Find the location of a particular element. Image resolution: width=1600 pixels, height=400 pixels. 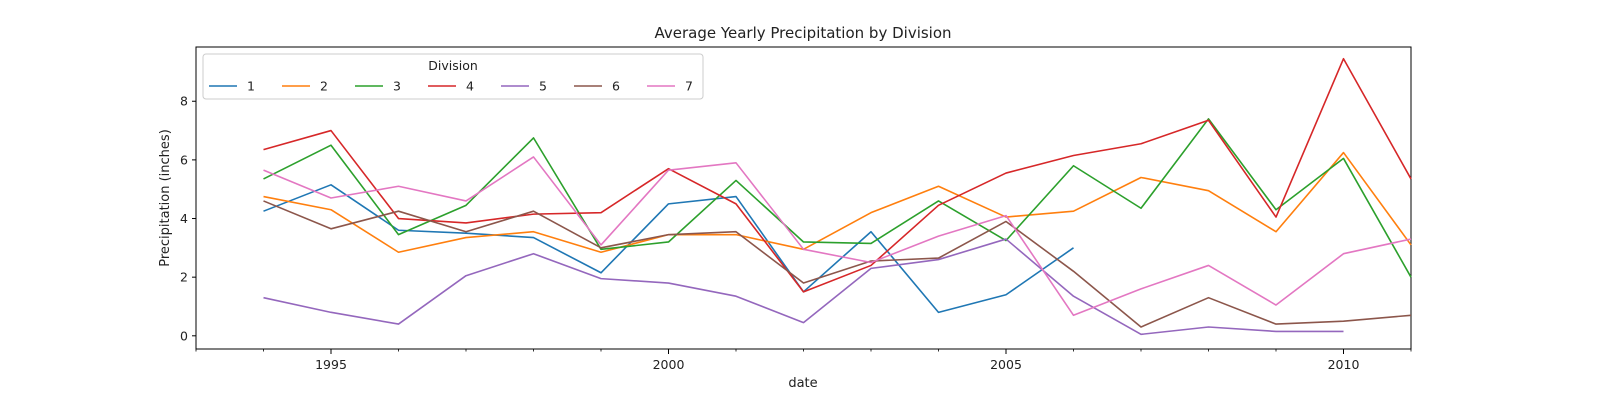

legend-frame is located at coordinates (453, 76).